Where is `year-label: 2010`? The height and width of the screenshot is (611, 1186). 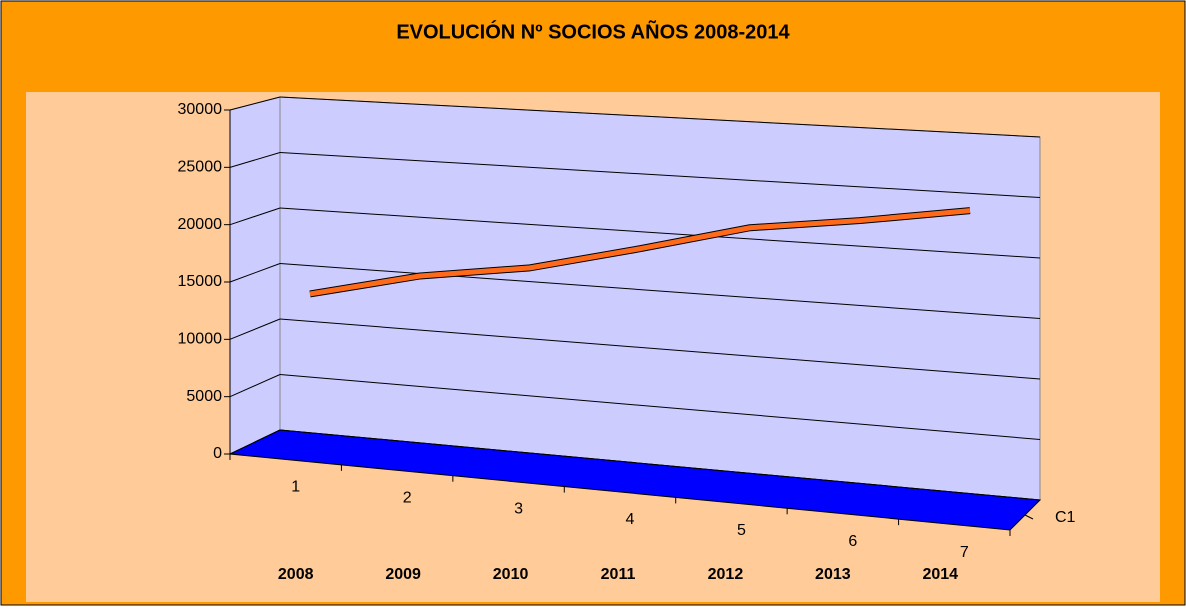
year-label: 2010 is located at coordinates (511, 574).